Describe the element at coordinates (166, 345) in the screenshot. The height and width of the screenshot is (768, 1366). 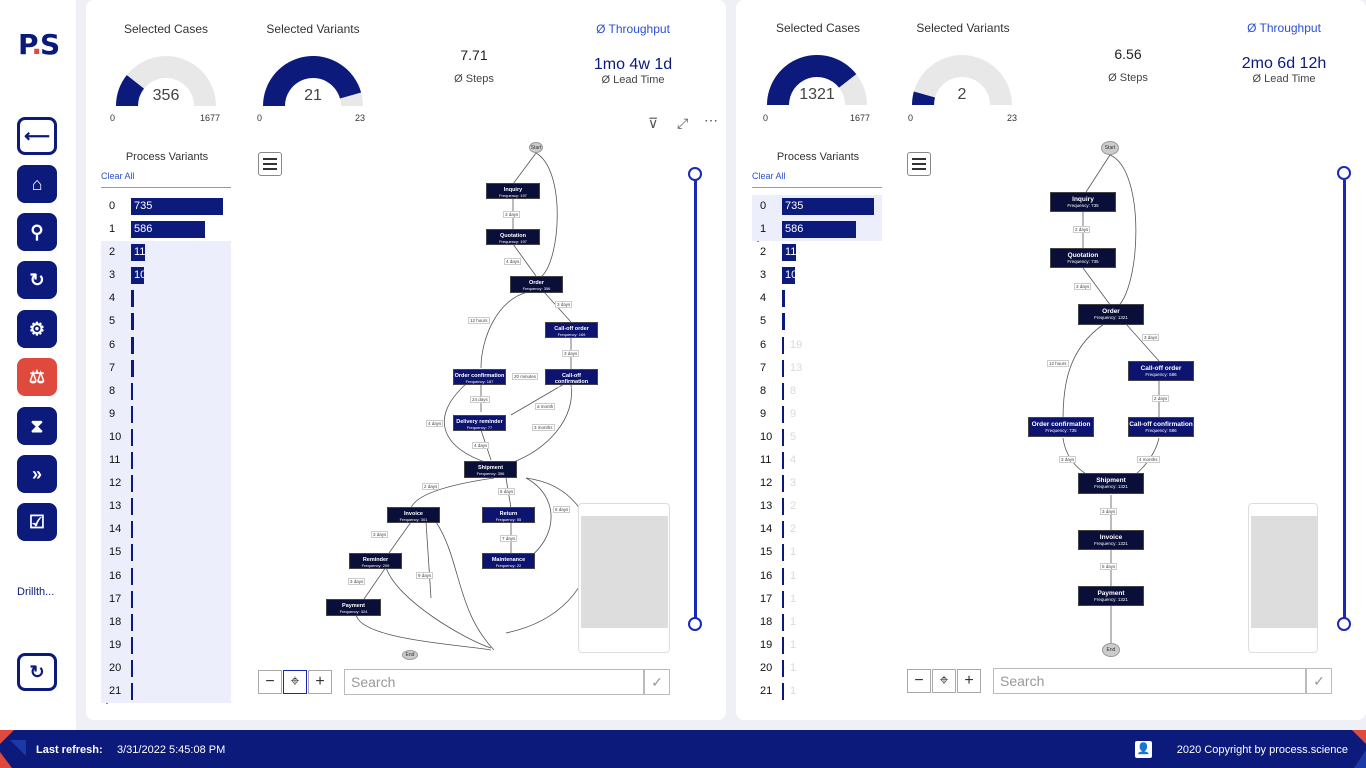
I see `variant-row: 6` at that location.